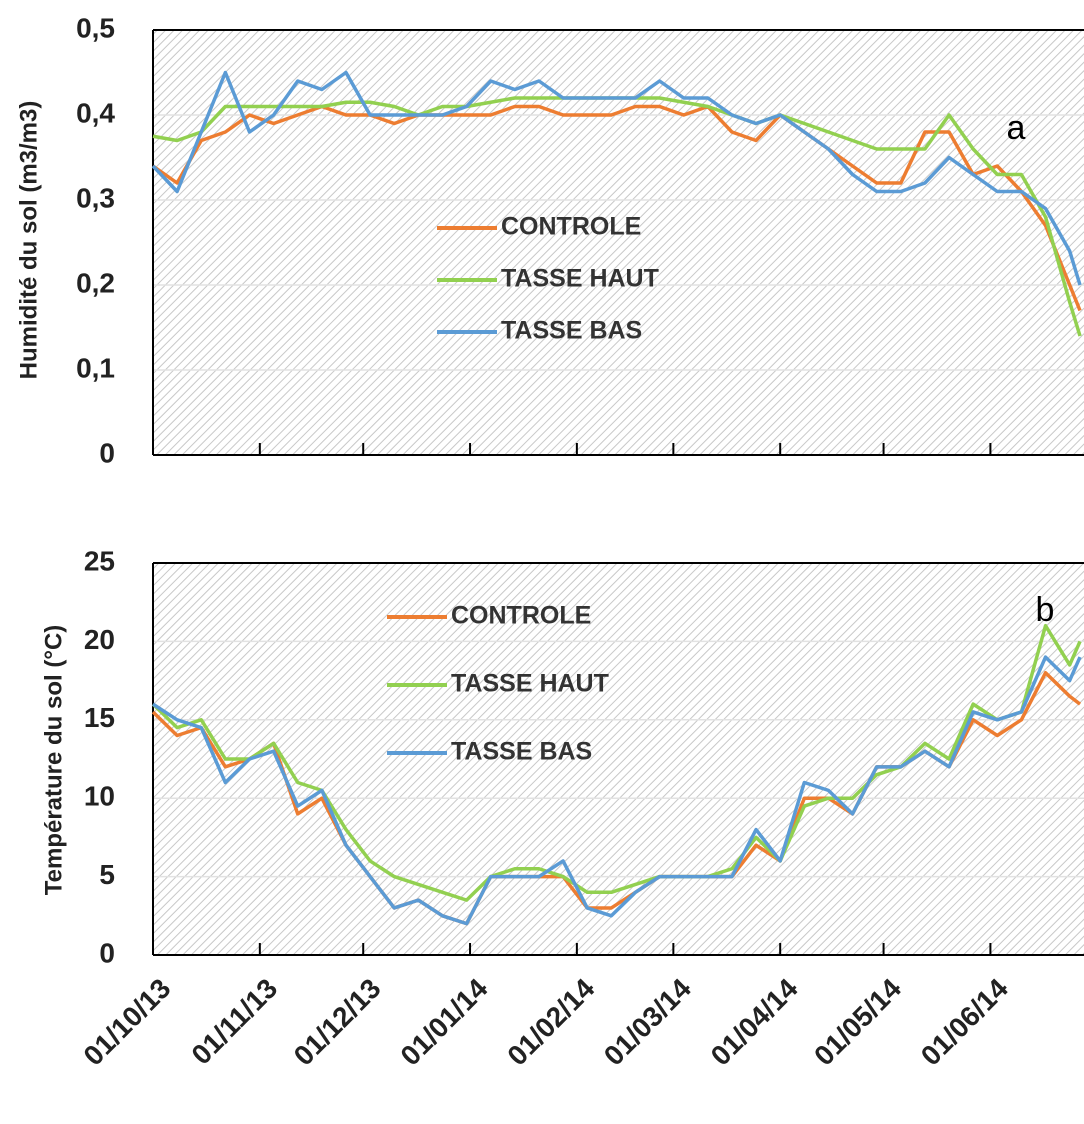 The image size is (1084, 1124). What do you see at coordinates (234, 1022) in the screenshot?
I see `x-tick-label: 01/11/13` at bounding box center [234, 1022].